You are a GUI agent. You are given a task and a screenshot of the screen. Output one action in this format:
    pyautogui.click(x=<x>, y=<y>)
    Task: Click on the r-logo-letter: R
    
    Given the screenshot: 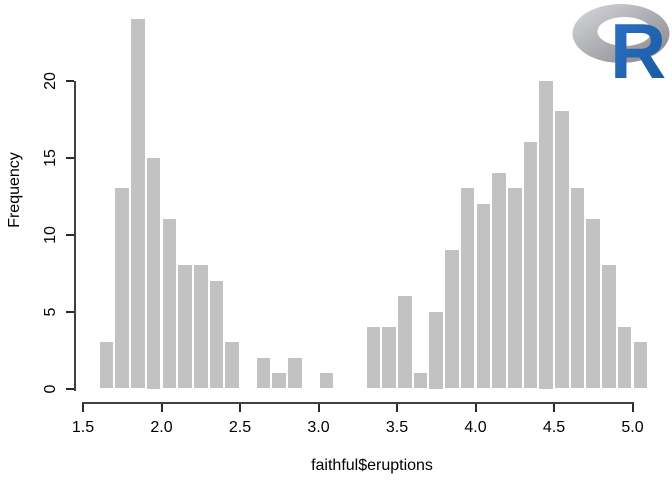 What is the action you would take?
    pyautogui.click(x=638, y=43)
    